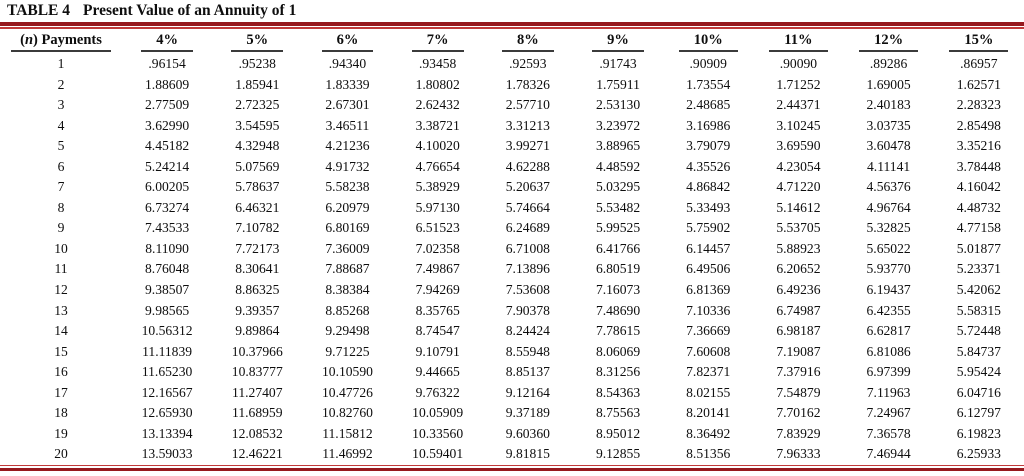  I want to click on rate-column-header-label: 6%, so click(347, 42).